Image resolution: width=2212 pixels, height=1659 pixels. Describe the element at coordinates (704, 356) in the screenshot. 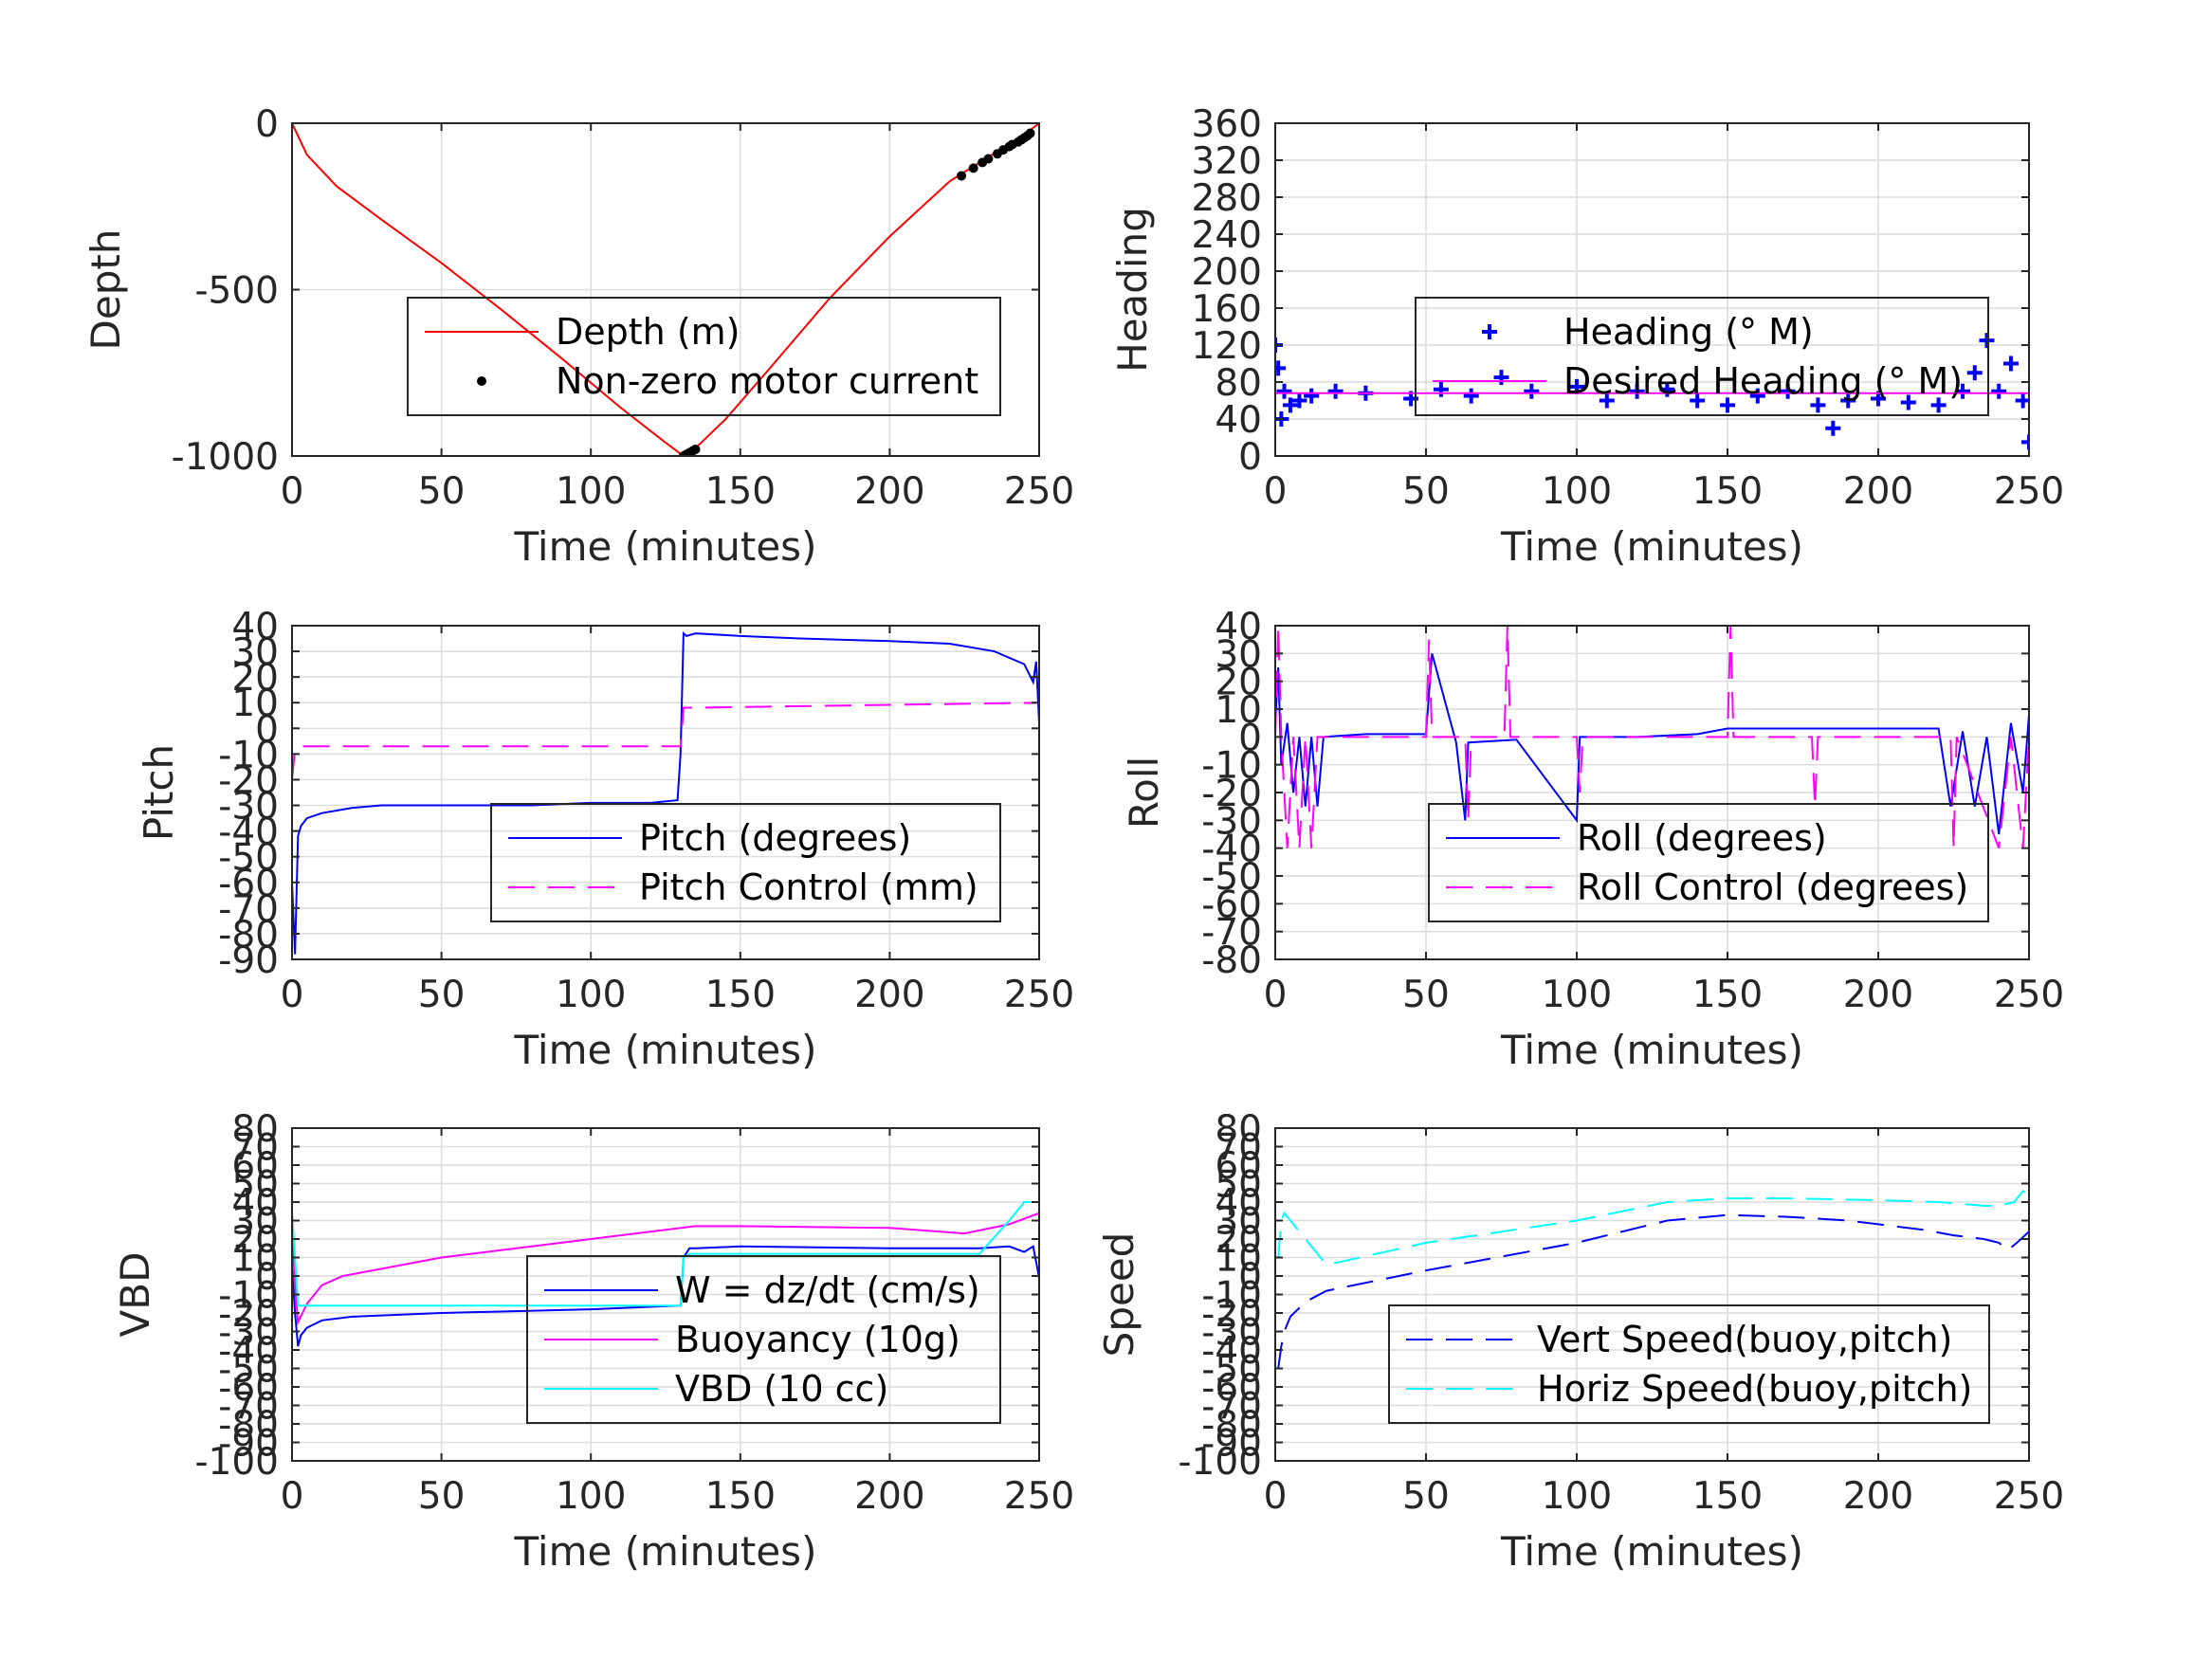

I see `legend-box` at that location.